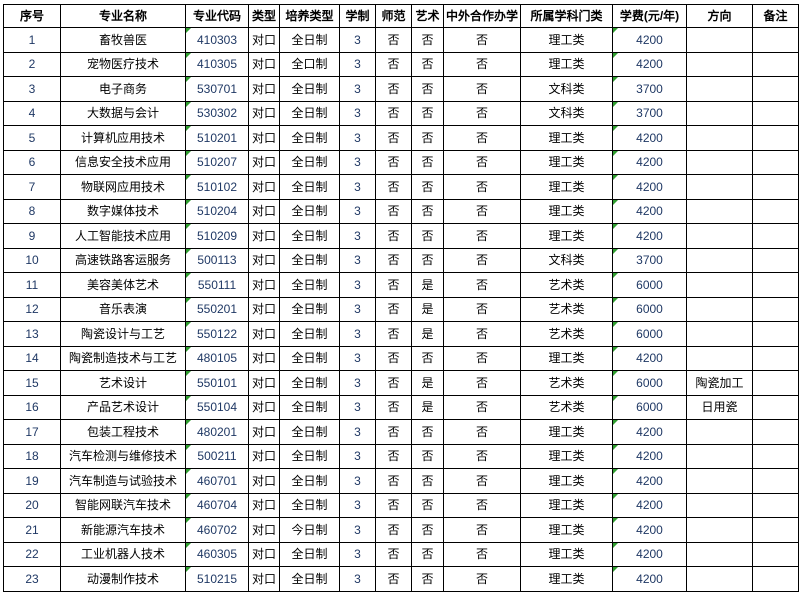 Image resolution: width=801 pixels, height=598 pixels. Describe the element at coordinates (427, 16) in the screenshot. I see `column-header-art: 艺术` at that location.